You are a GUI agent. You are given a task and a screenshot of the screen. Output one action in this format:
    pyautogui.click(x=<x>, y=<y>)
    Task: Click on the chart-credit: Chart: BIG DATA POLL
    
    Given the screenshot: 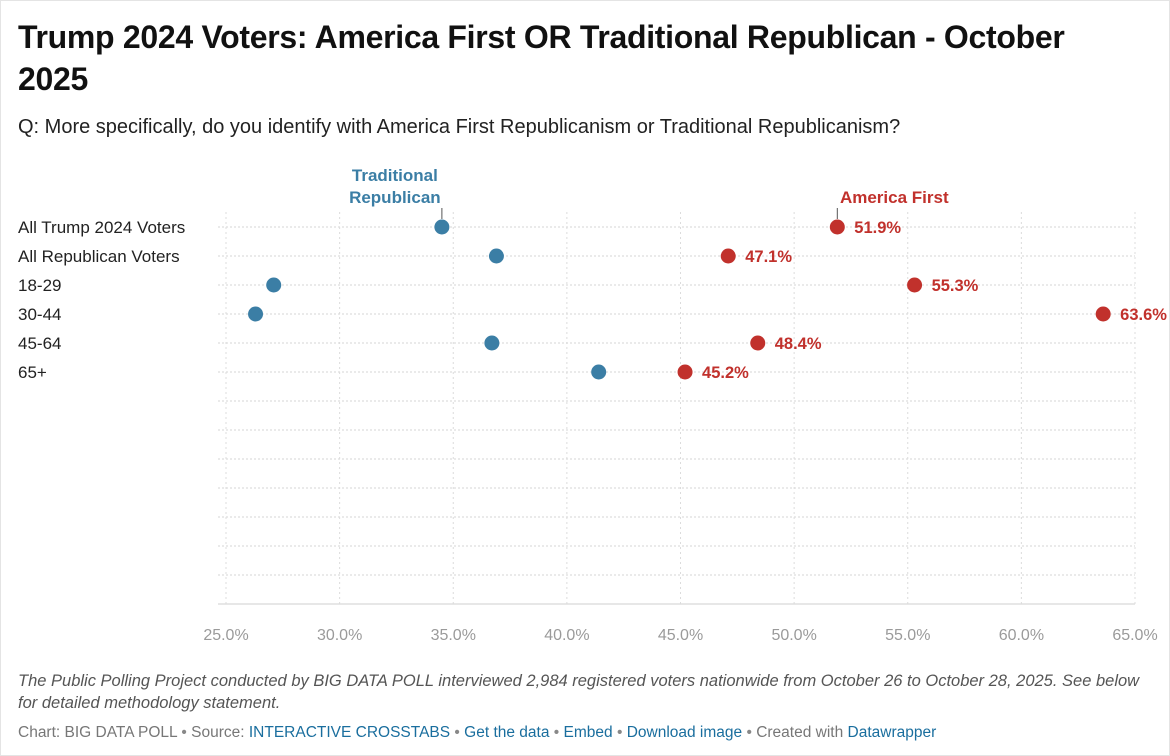 What is the action you would take?
    pyautogui.click(x=98, y=732)
    